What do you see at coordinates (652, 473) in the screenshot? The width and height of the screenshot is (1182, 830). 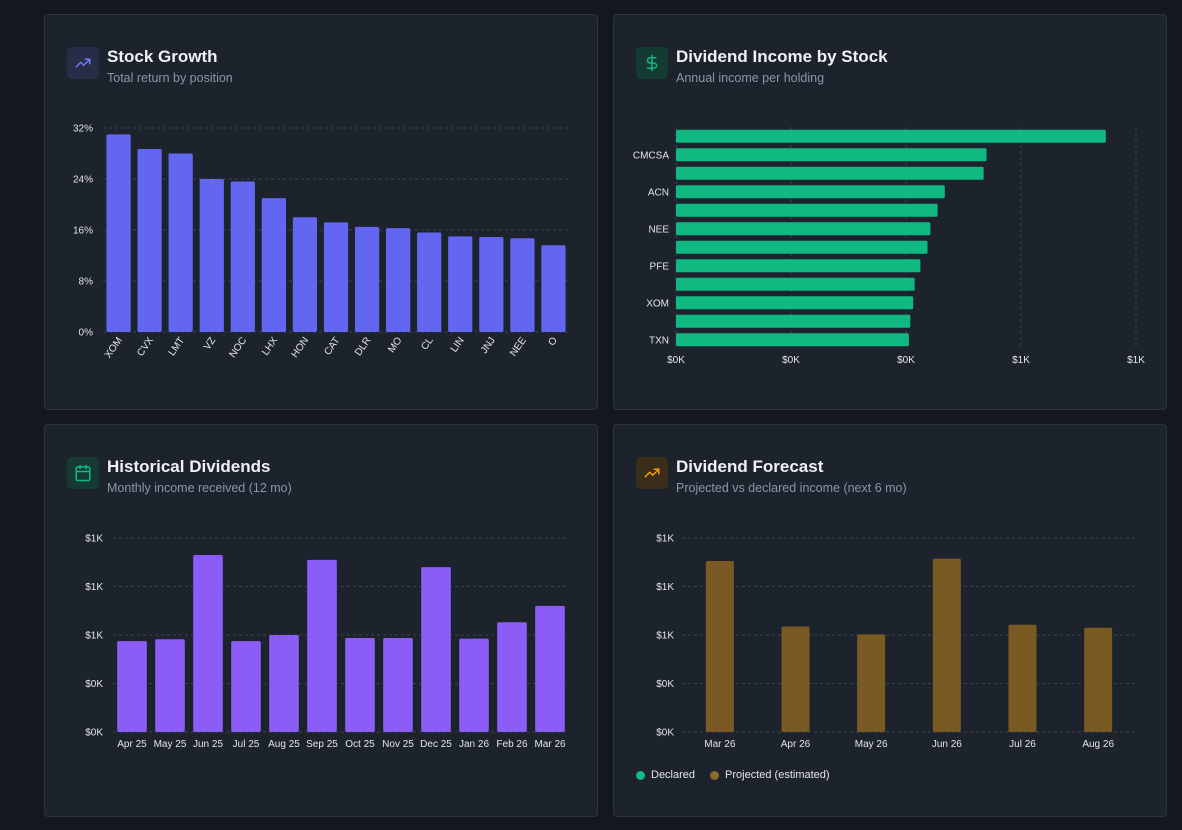 I see `trending-up-icon` at bounding box center [652, 473].